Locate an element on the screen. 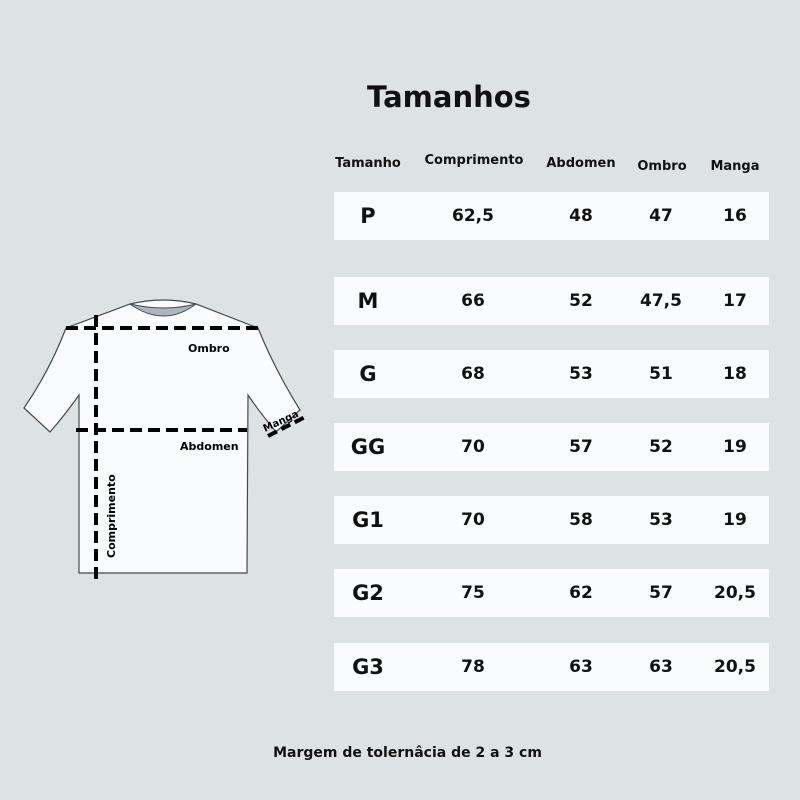 This screenshot has height=800, width=800. tolerance-note: Margem de tolernâcia de 2 a 3 cm is located at coordinates (407, 753).